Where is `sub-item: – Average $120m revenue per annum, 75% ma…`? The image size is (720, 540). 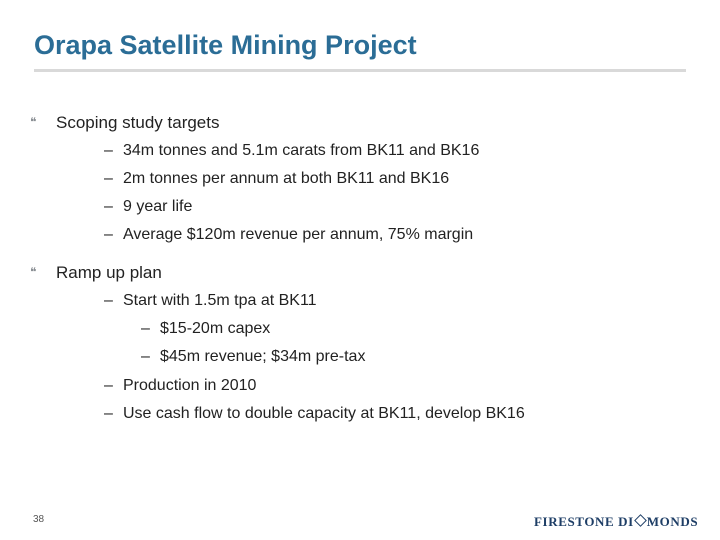 sub-item: – Average $120m revenue per annum, 75% ma… is located at coordinates (288, 235).